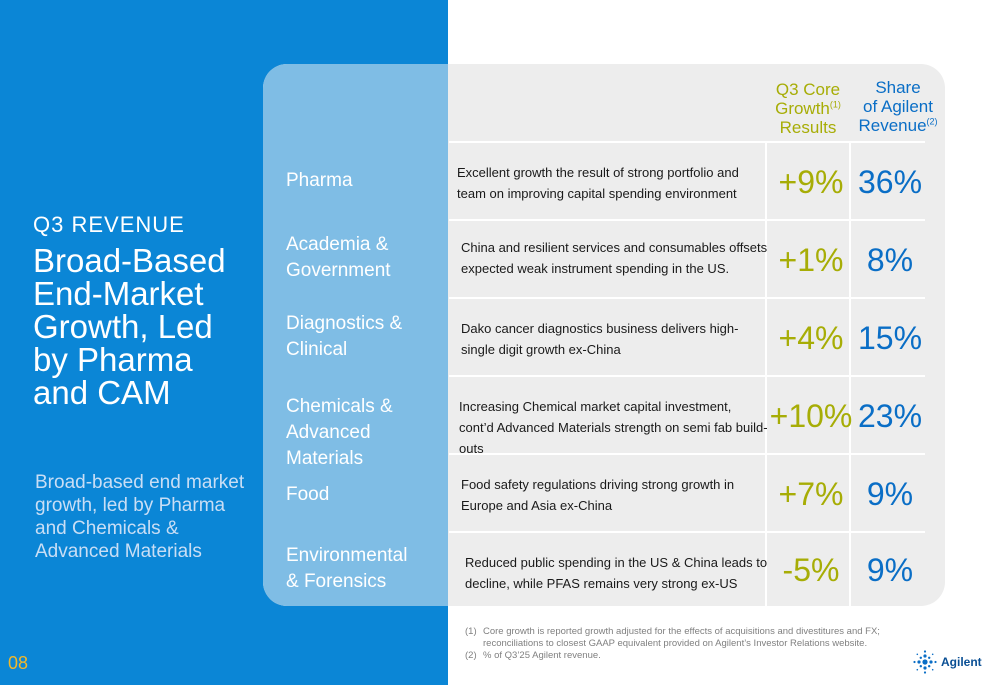  Describe the element at coordinates (898, 125) in the screenshot. I see `header-text: Revenue(2)` at that location.